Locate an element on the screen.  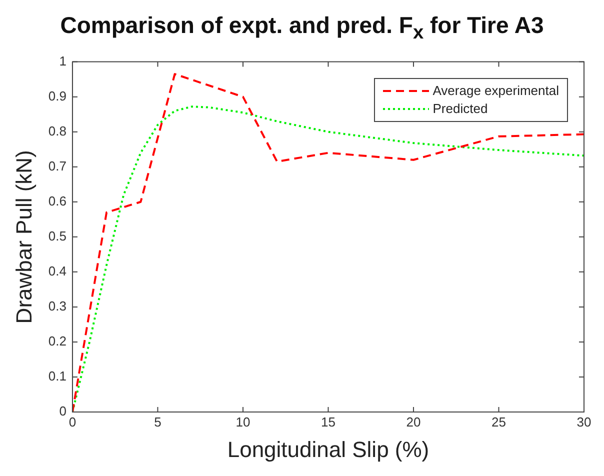
x-tick-label: 10 is located at coordinates (243, 422).